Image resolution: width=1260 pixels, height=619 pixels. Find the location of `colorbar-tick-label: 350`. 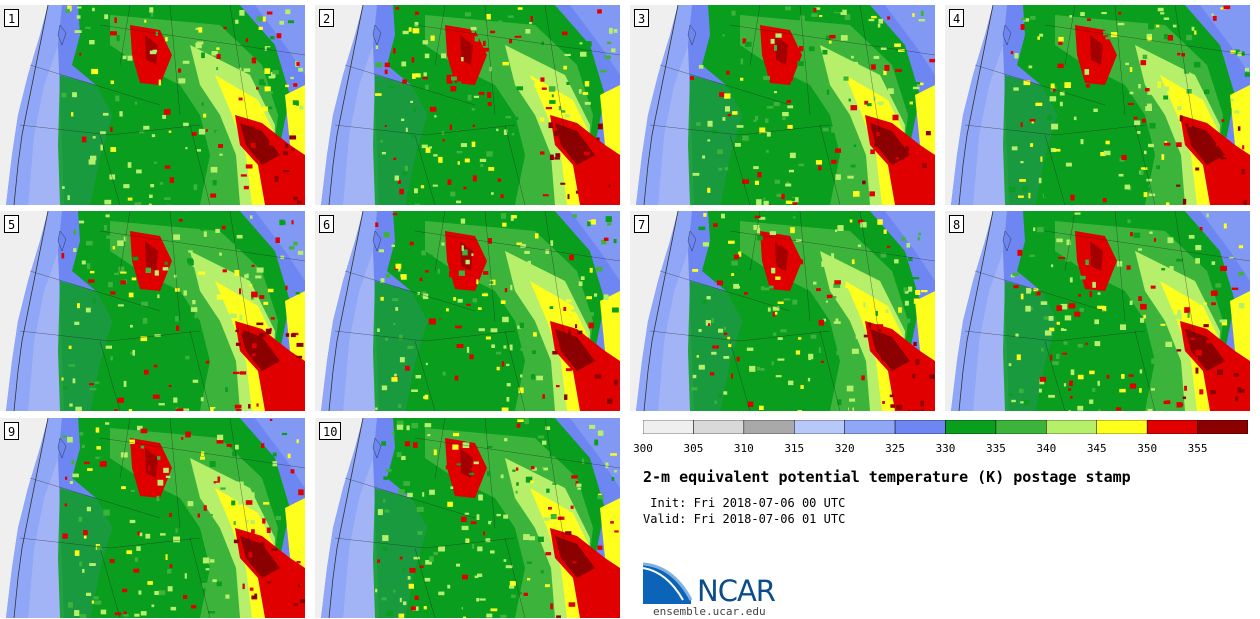

colorbar-tick-label: 350 is located at coordinates (1147, 448).